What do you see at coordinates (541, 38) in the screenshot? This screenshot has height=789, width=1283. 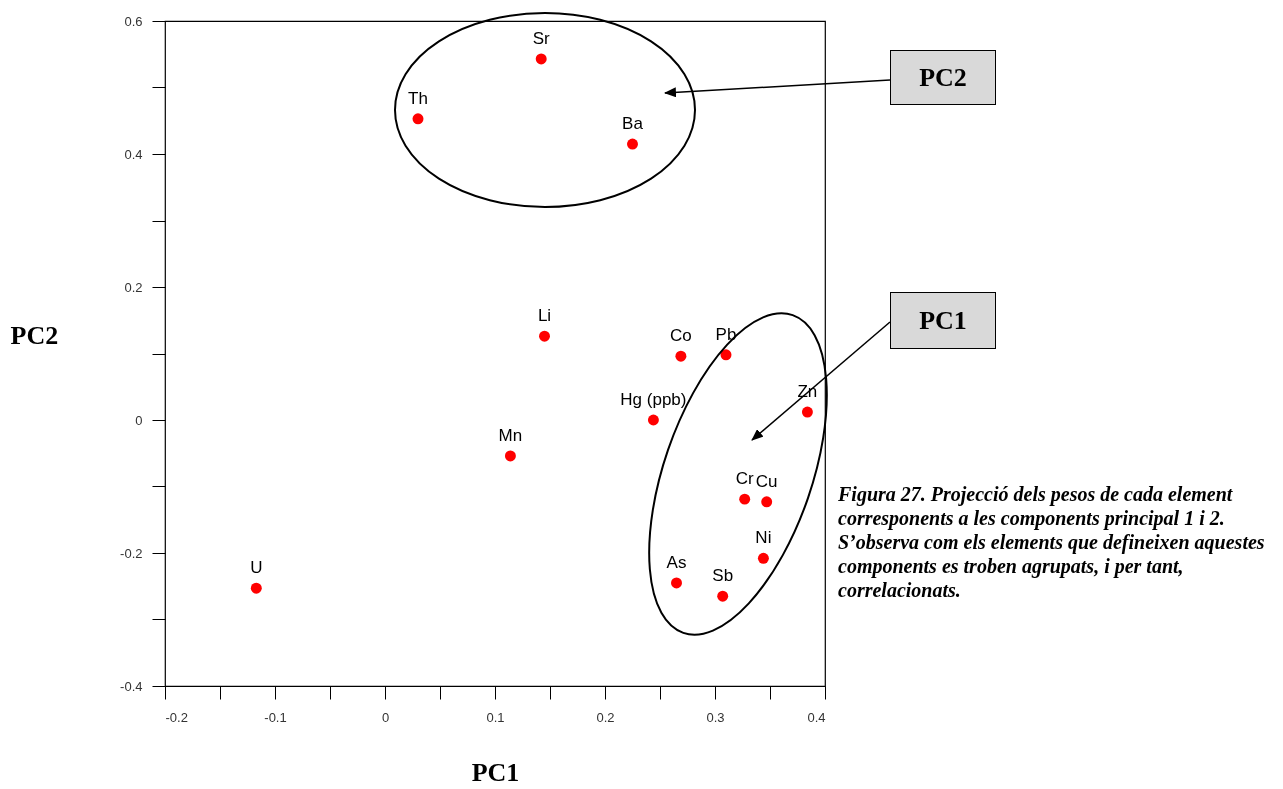 I see `annotation: Sr` at bounding box center [541, 38].